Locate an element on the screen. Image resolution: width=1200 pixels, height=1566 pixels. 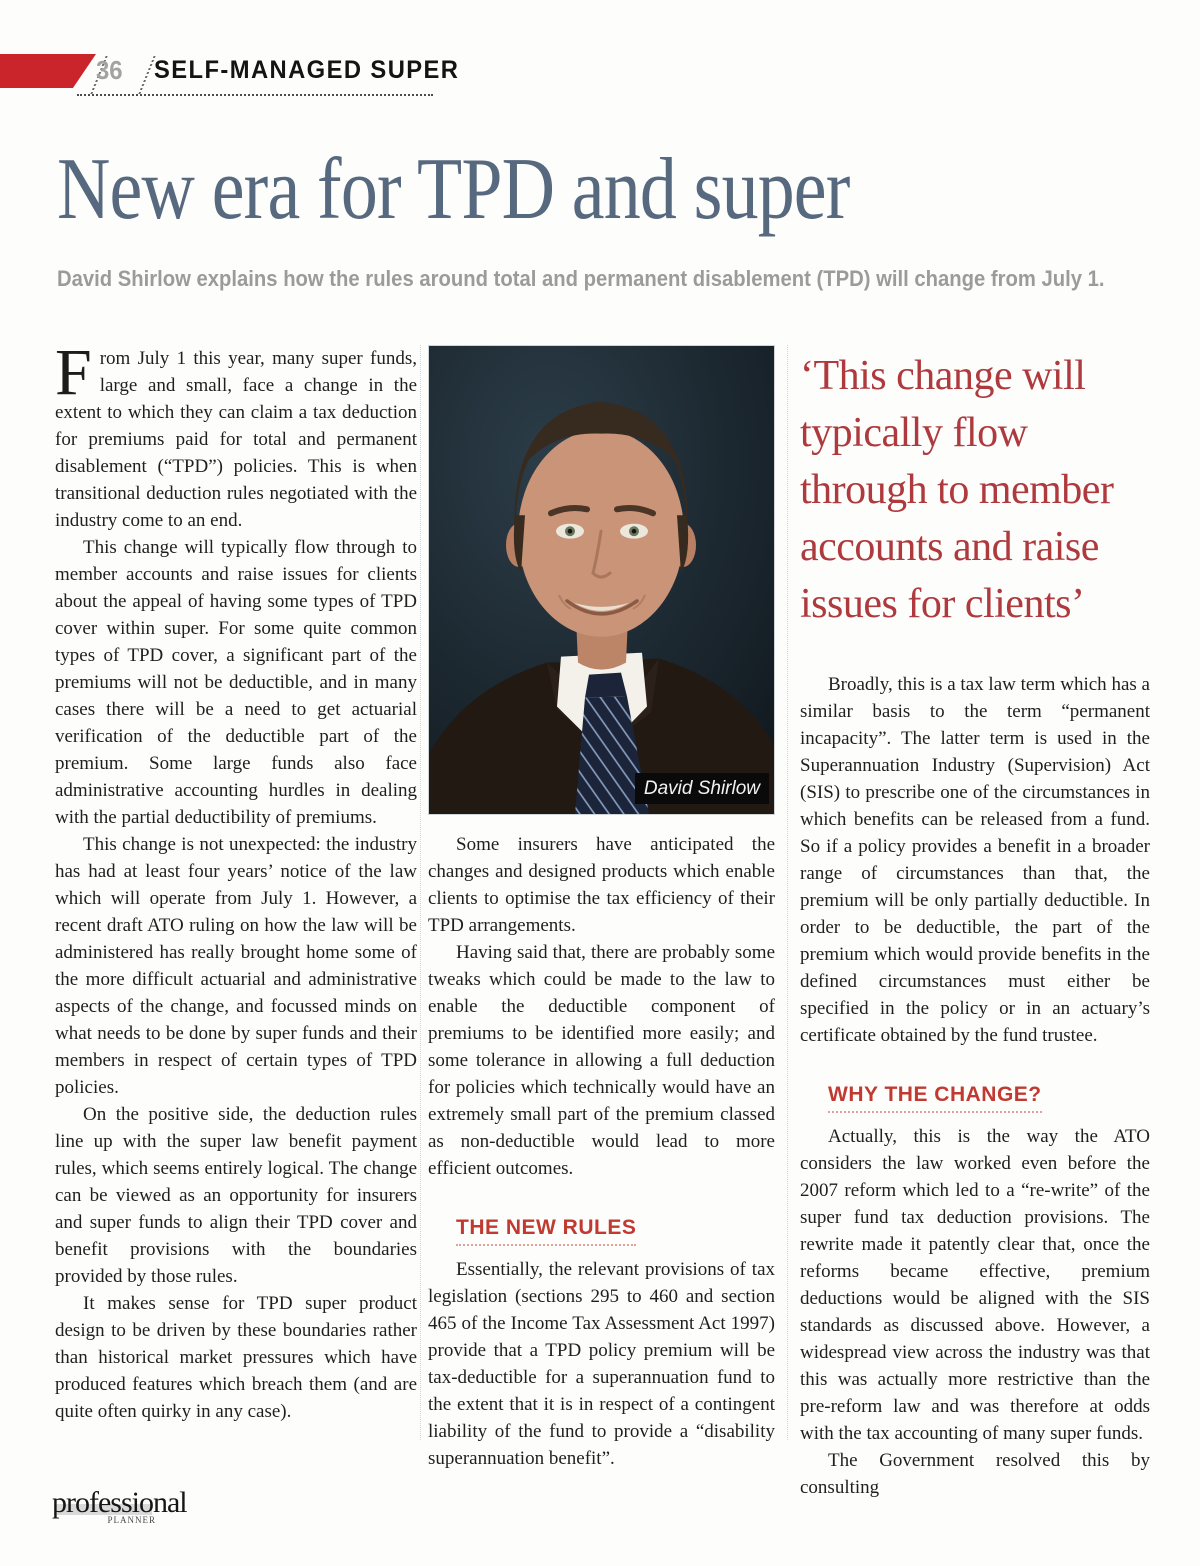
logo-wordmark: professional is located at coordinates (120, 1502).